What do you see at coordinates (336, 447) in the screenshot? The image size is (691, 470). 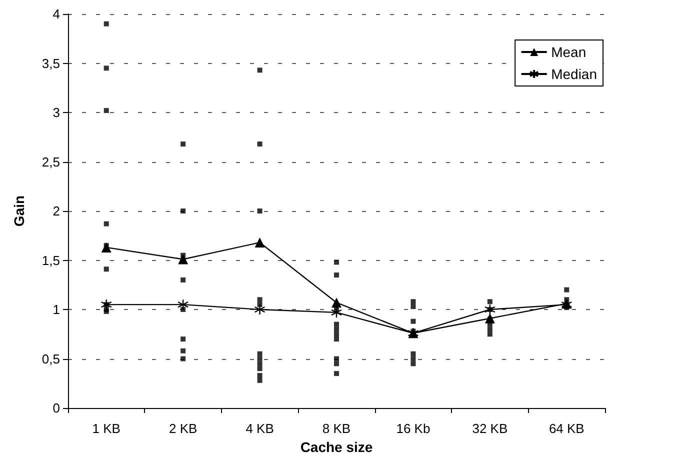 I see `x-axis-title: Cache size` at bounding box center [336, 447].